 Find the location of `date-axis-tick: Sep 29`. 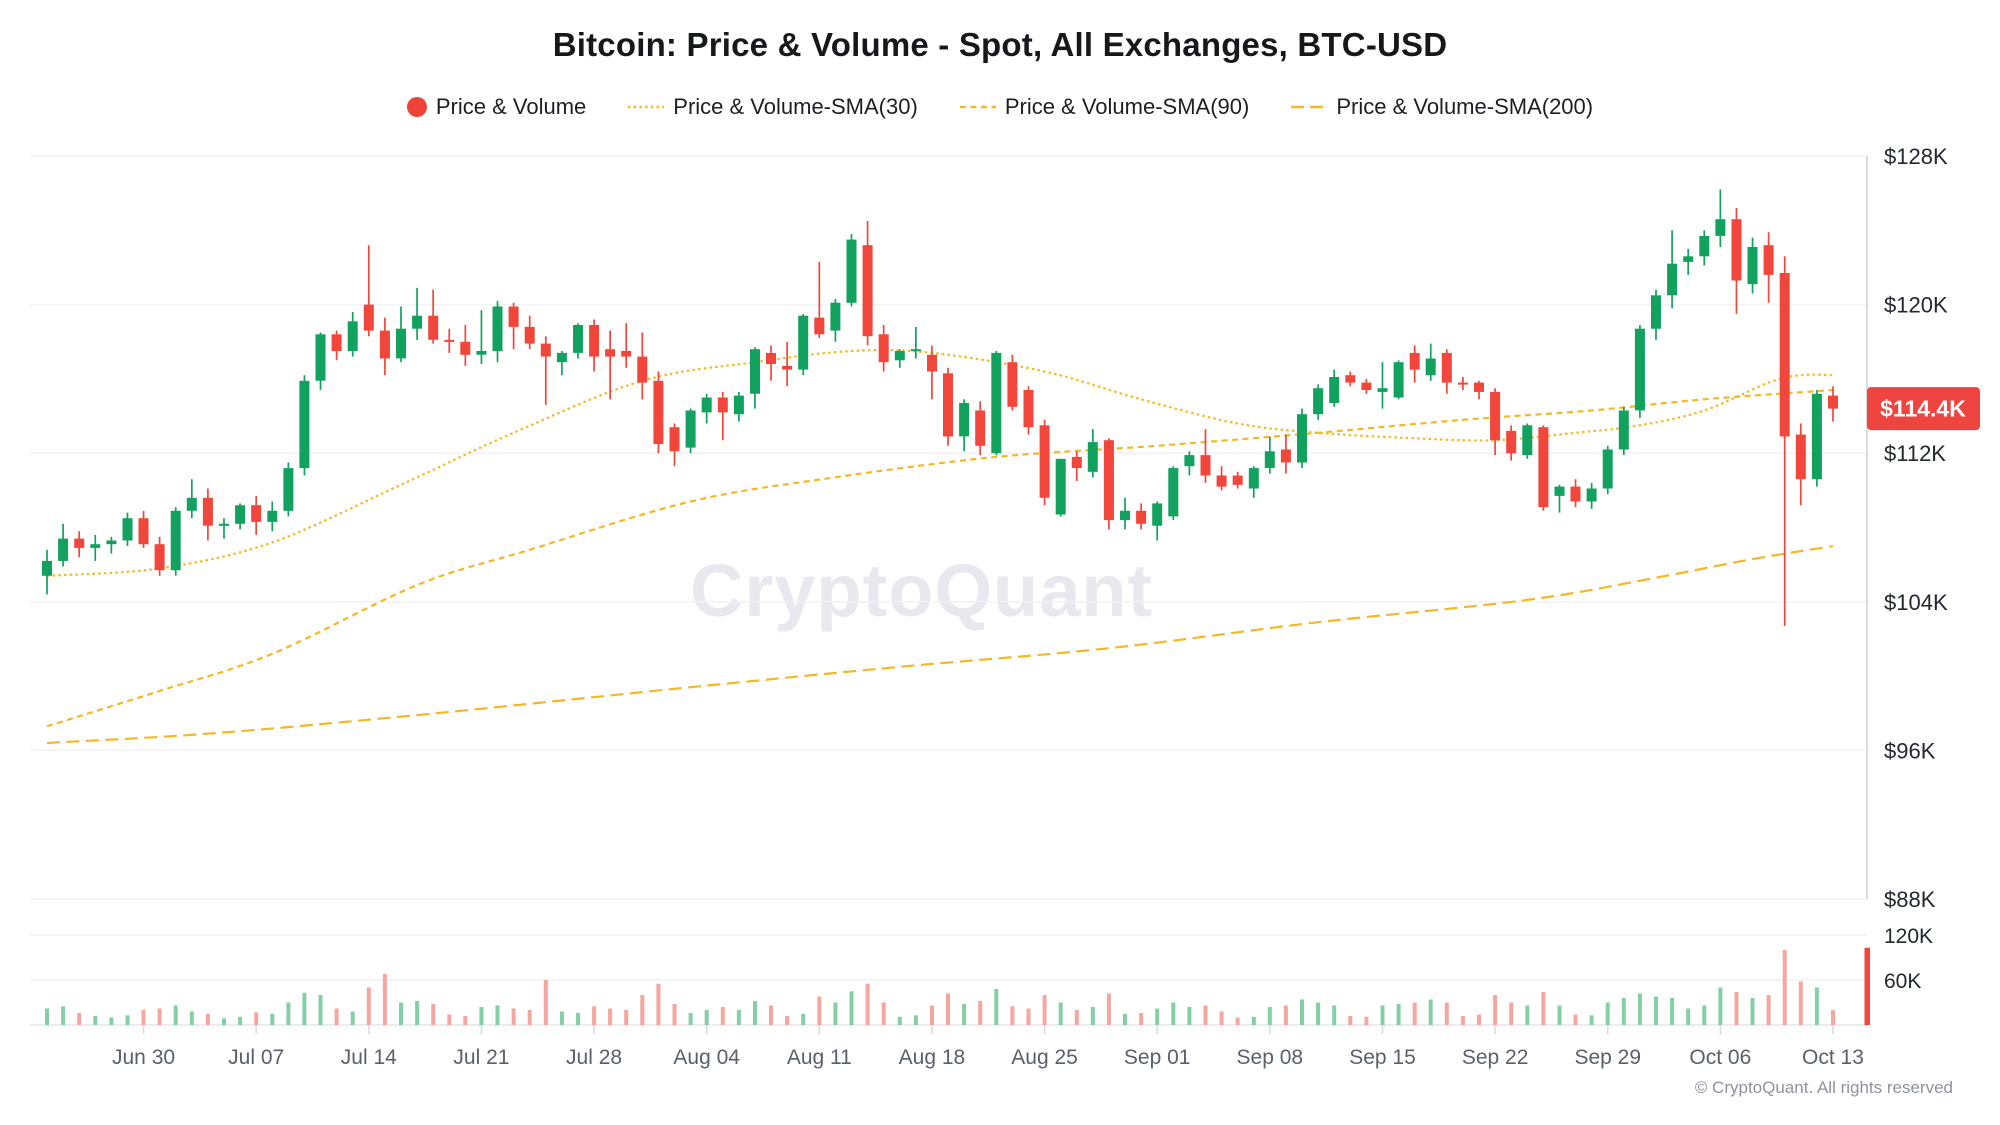

date-axis-tick: Sep 29 is located at coordinates (1607, 1057).